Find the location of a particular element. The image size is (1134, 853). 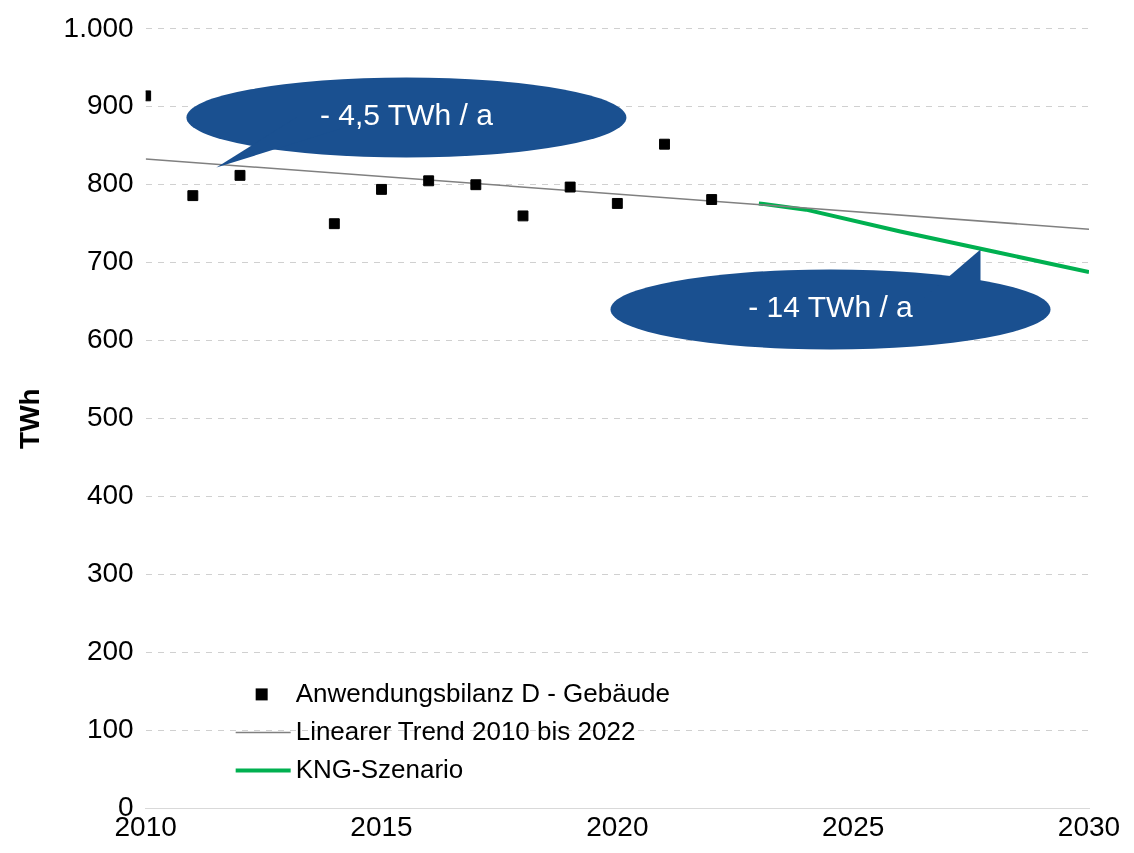

x-tick-label: 2025 is located at coordinates (853, 826).